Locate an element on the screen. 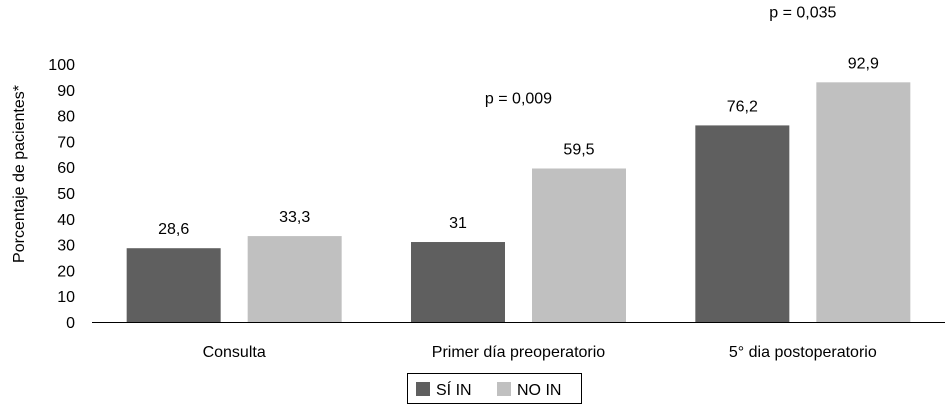 This screenshot has width=947, height=414. legend-label: NO IN is located at coordinates (539, 390).